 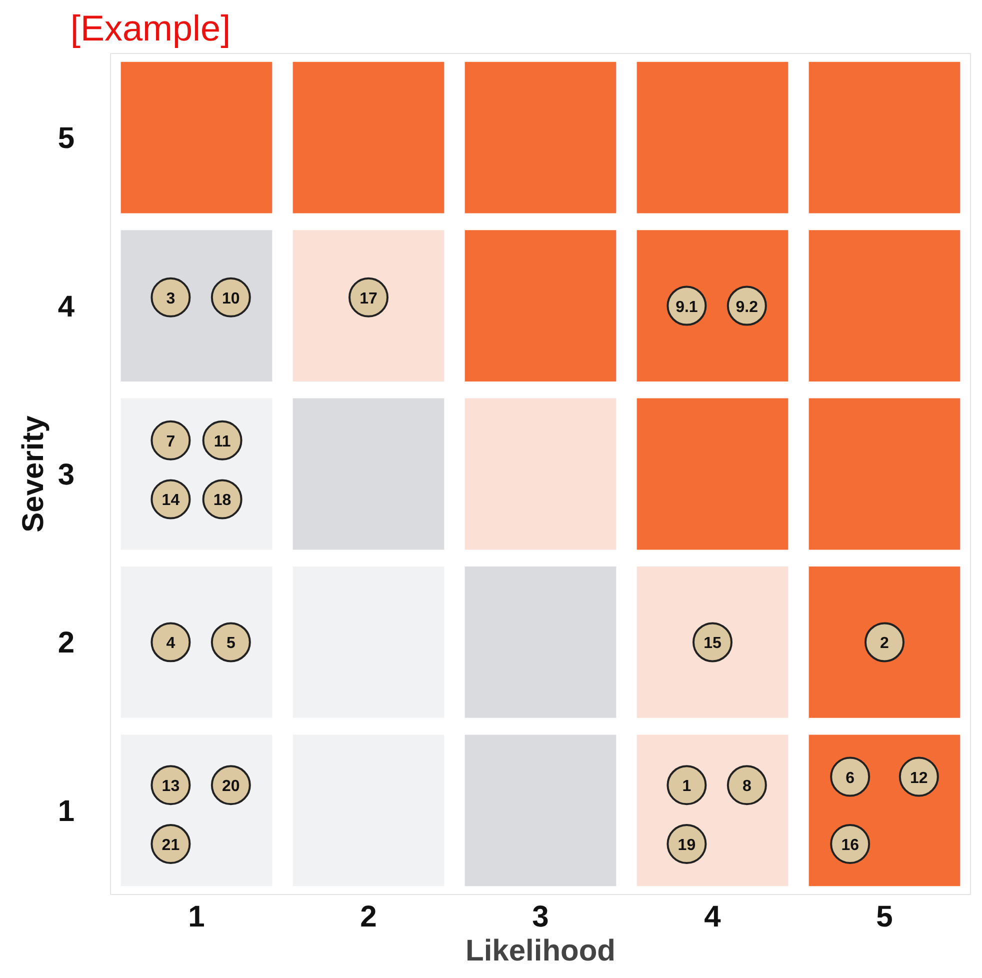 What do you see at coordinates (540, 917) in the screenshot?
I see `x-tick-label: 3` at bounding box center [540, 917].